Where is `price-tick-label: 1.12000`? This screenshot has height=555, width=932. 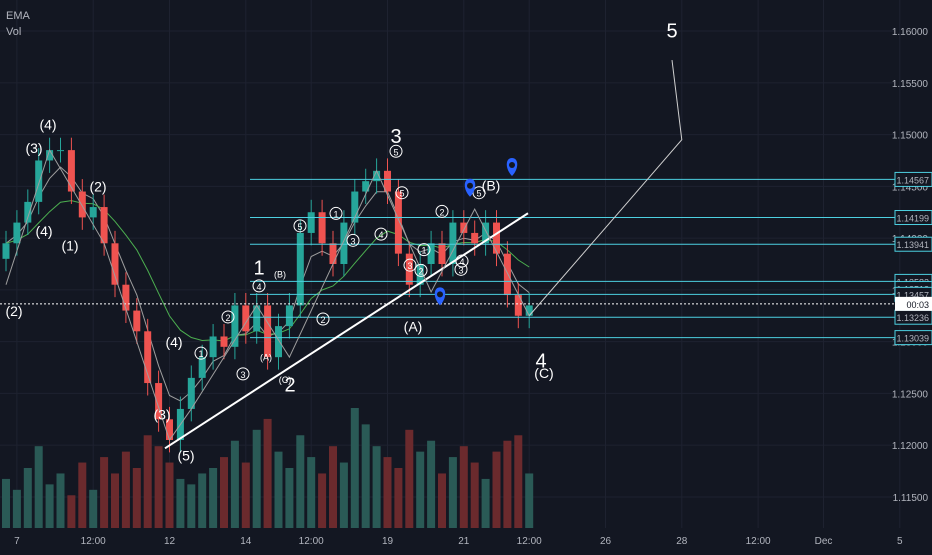
price-tick-label: 1.12000 is located at coordinates (910, 446).